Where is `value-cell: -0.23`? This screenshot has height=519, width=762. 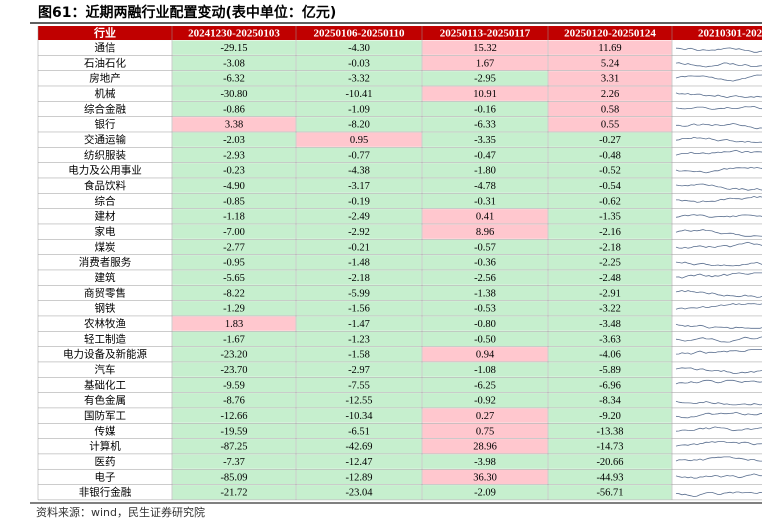
value-cell: -0.23 is located at coordinates (234, 171).